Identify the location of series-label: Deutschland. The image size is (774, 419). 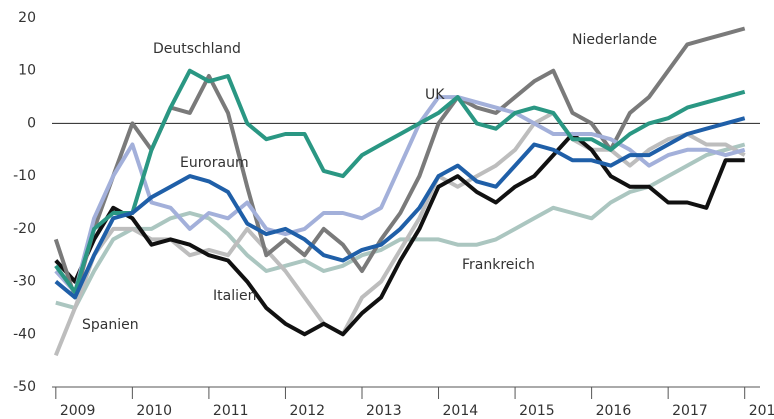
(197, 49).